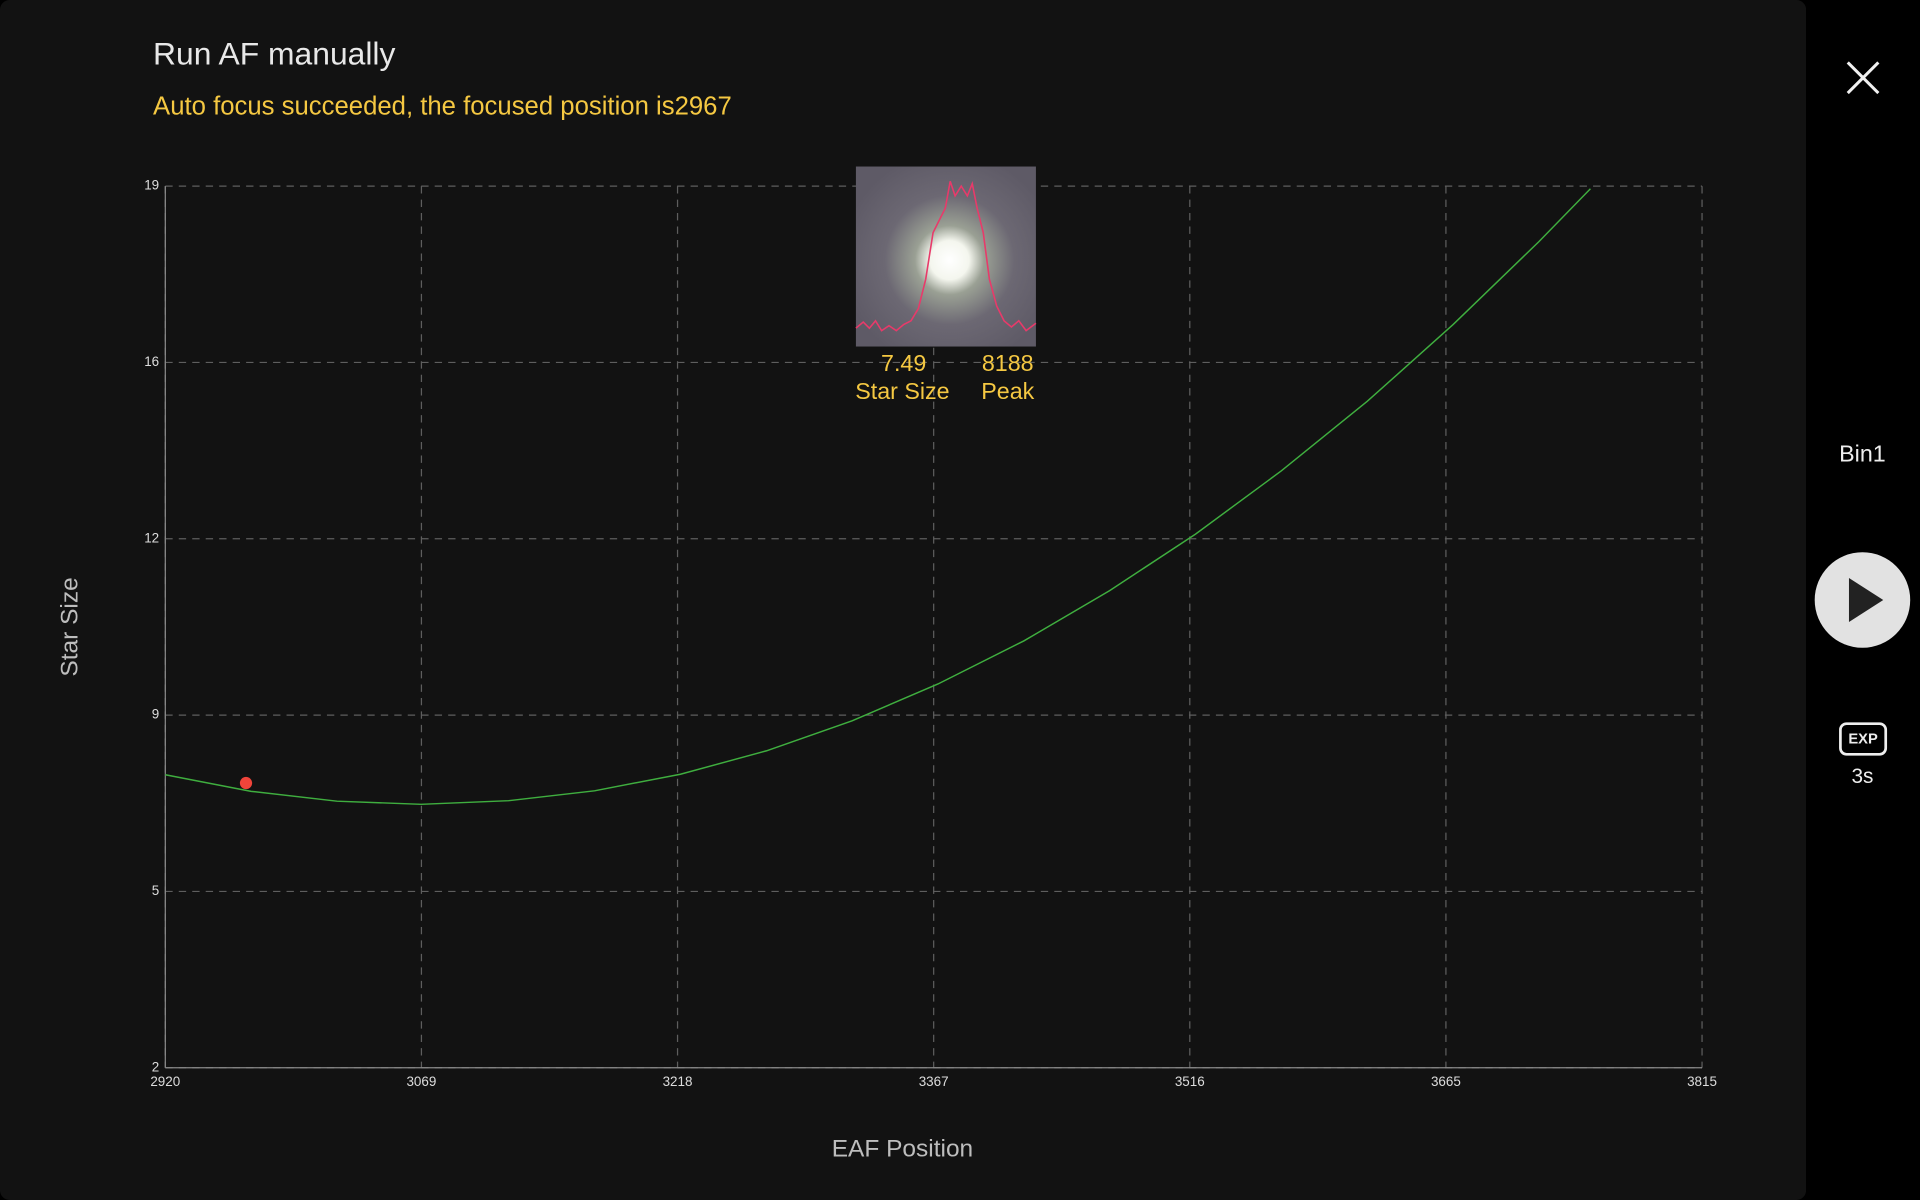 This screenshot has height=1200, width=1920. I want to click on star-size-value: 7.49, so click(903, 363).